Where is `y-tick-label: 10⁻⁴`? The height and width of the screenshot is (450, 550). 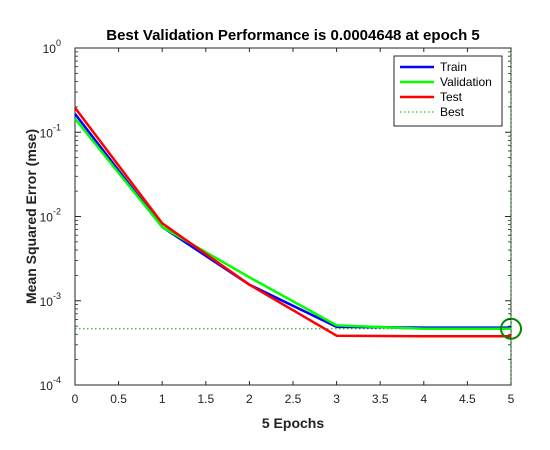
y-tick-label: 10⁻⁴ is located at coordinates (50, 384).